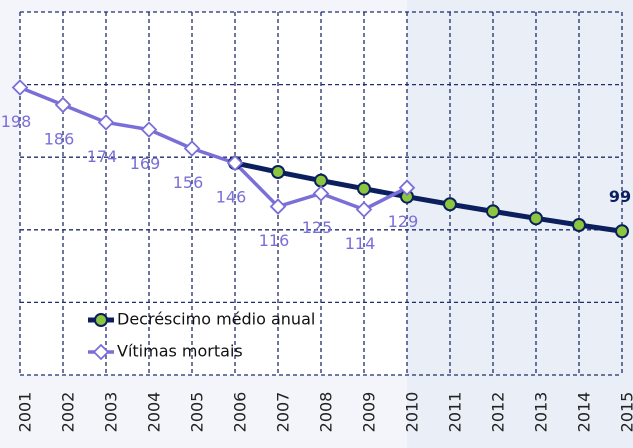 The image size is (633, 448). Describe the element at coordinates (68, 412) in the screenshot. I see `x-tick-label: 2002` at that location.